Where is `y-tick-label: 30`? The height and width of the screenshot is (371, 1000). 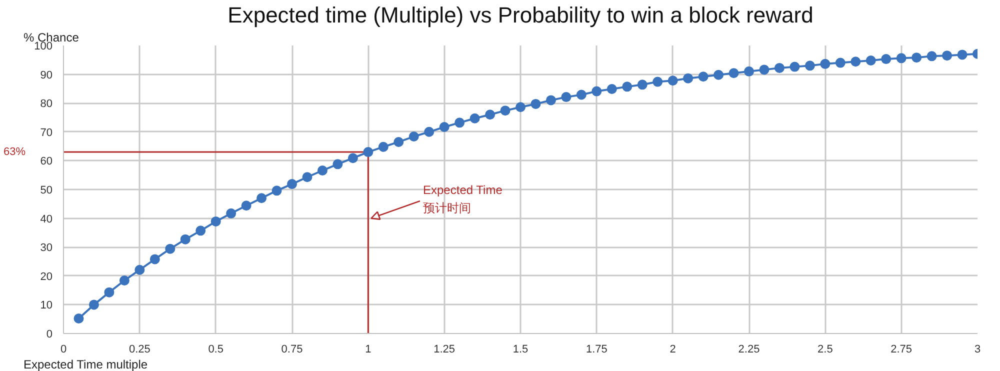 y-tick-label: 30 is located at coordinates (46, 248).